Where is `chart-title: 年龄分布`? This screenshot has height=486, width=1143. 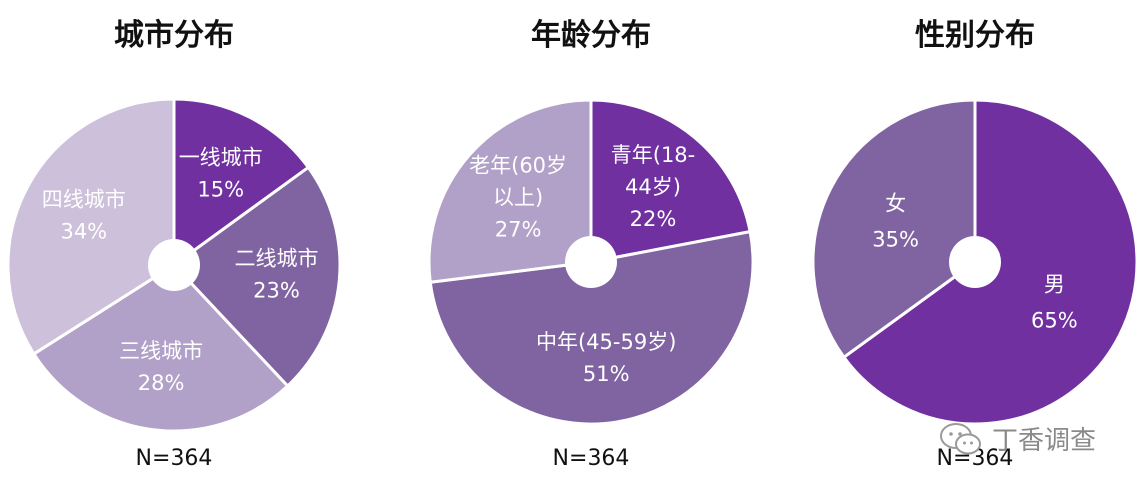 chart-title: 年龄分布 is located at coordinates (591, 35).